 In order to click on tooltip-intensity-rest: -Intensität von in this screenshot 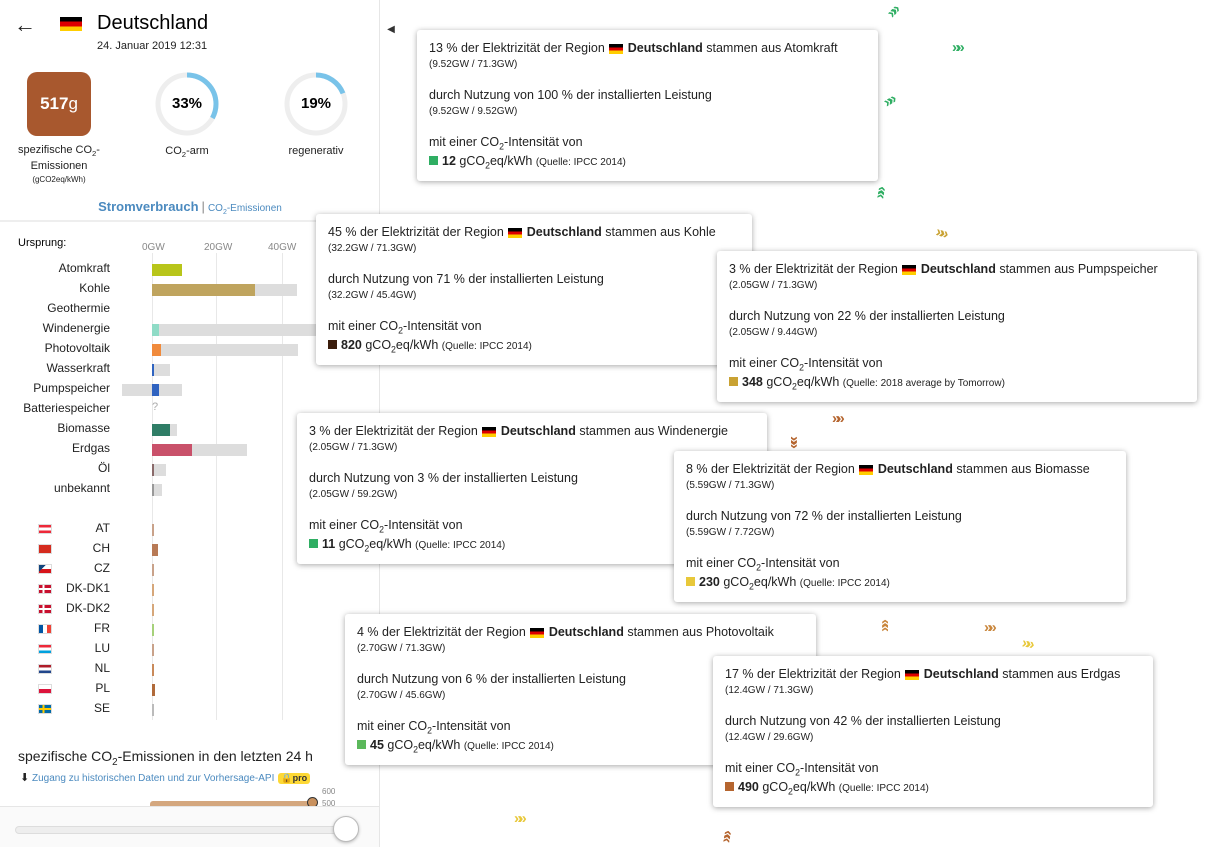, I will do `click(442, 326)`.